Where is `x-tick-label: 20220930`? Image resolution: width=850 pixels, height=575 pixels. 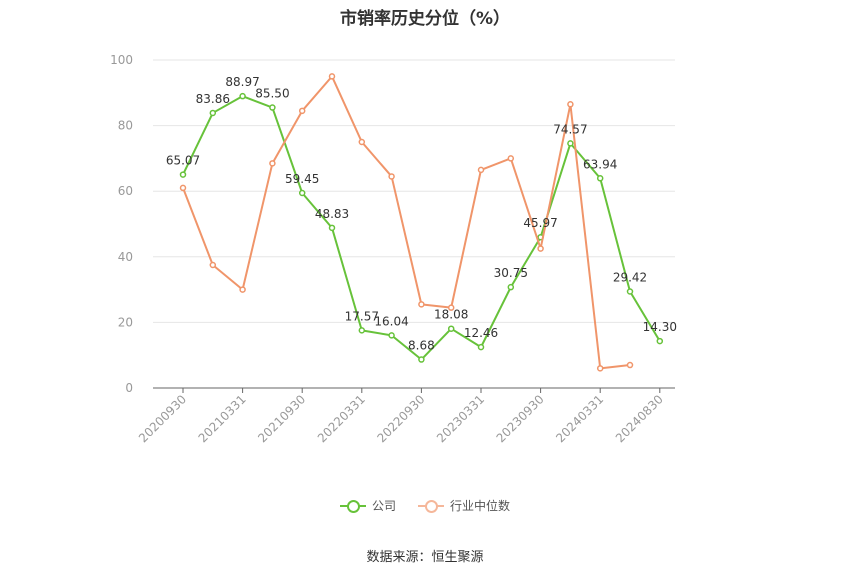
x-tick-label: 20220930 is located at coordinates (400, 418).